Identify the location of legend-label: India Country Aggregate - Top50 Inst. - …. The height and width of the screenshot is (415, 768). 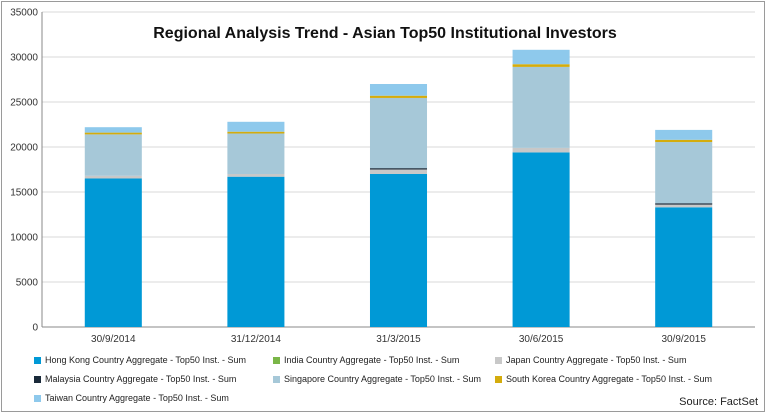
(372, 360).